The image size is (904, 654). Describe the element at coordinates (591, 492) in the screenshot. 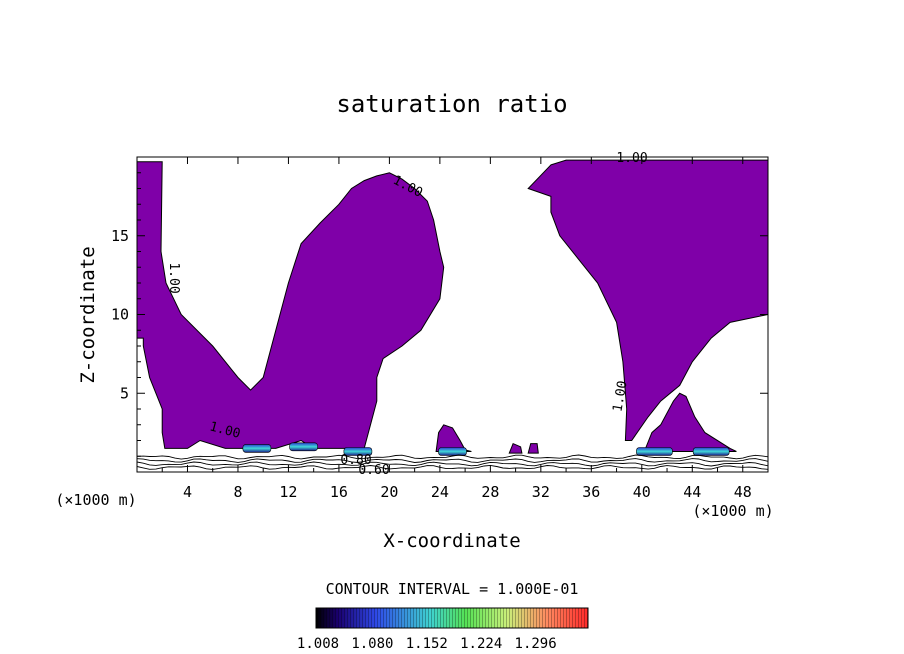

I see `x-tick-label: 36` at that location.